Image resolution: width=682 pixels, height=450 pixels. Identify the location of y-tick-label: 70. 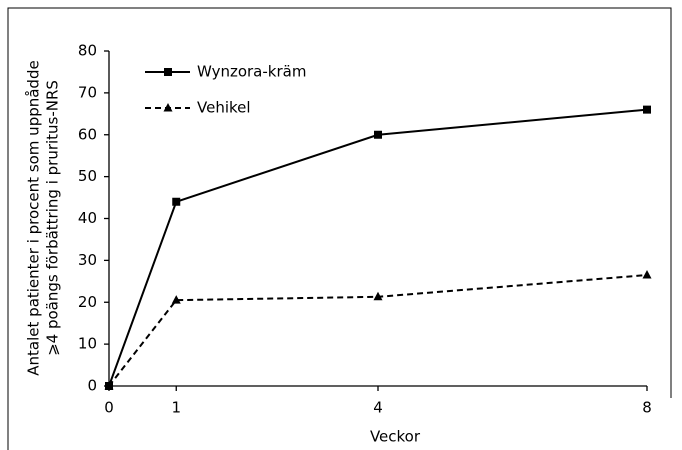
(87, 92).